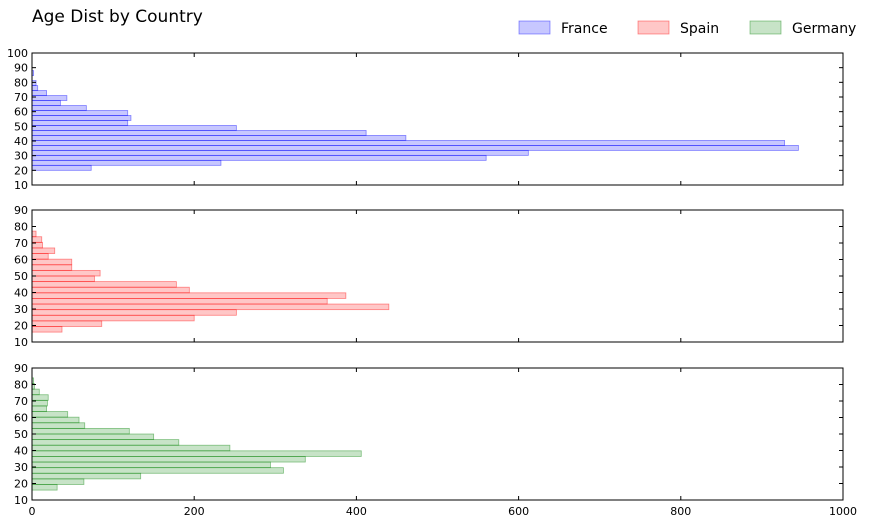 This screenshot has width=871, height=525. Describe the element at coordinates (699, 29) in the screenshot. I see `legend-label: Spain` at that location.